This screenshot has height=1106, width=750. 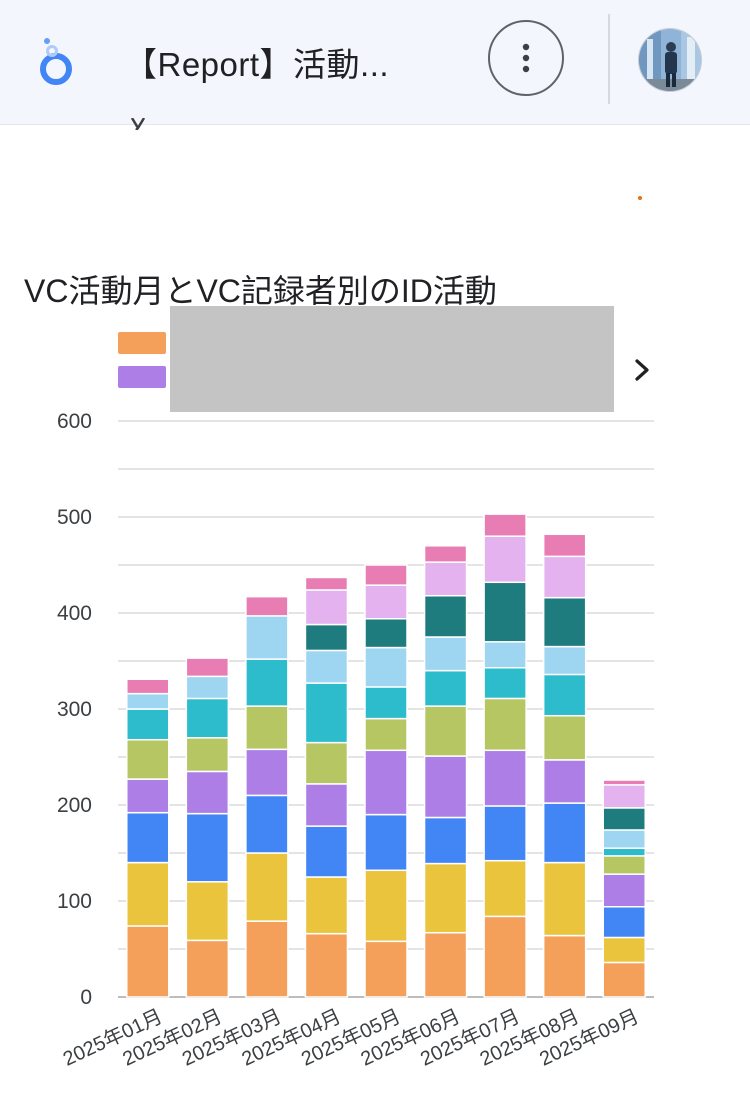 What do you see at coordinates (526, 58) in the screenshot?
I see `more-options-button` at bounding box center [526, 58].